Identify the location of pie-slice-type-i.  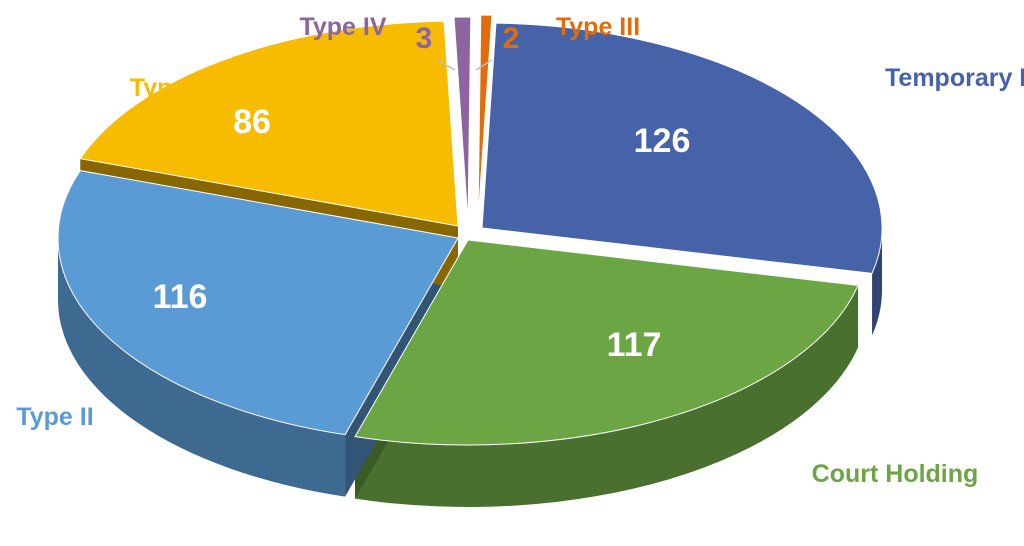
(269, 123).